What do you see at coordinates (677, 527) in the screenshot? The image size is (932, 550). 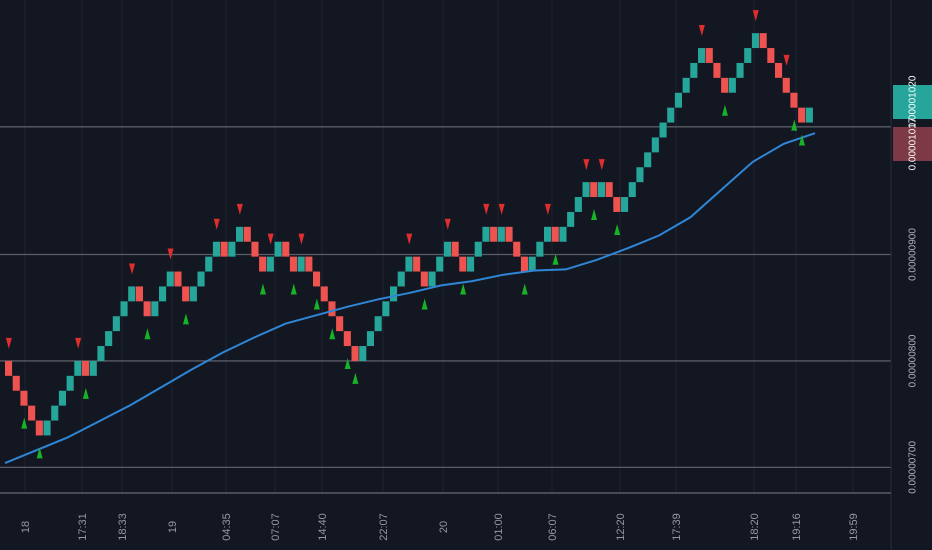 I see `x-tick-label: 17:39` at bounding box center [677, 527].